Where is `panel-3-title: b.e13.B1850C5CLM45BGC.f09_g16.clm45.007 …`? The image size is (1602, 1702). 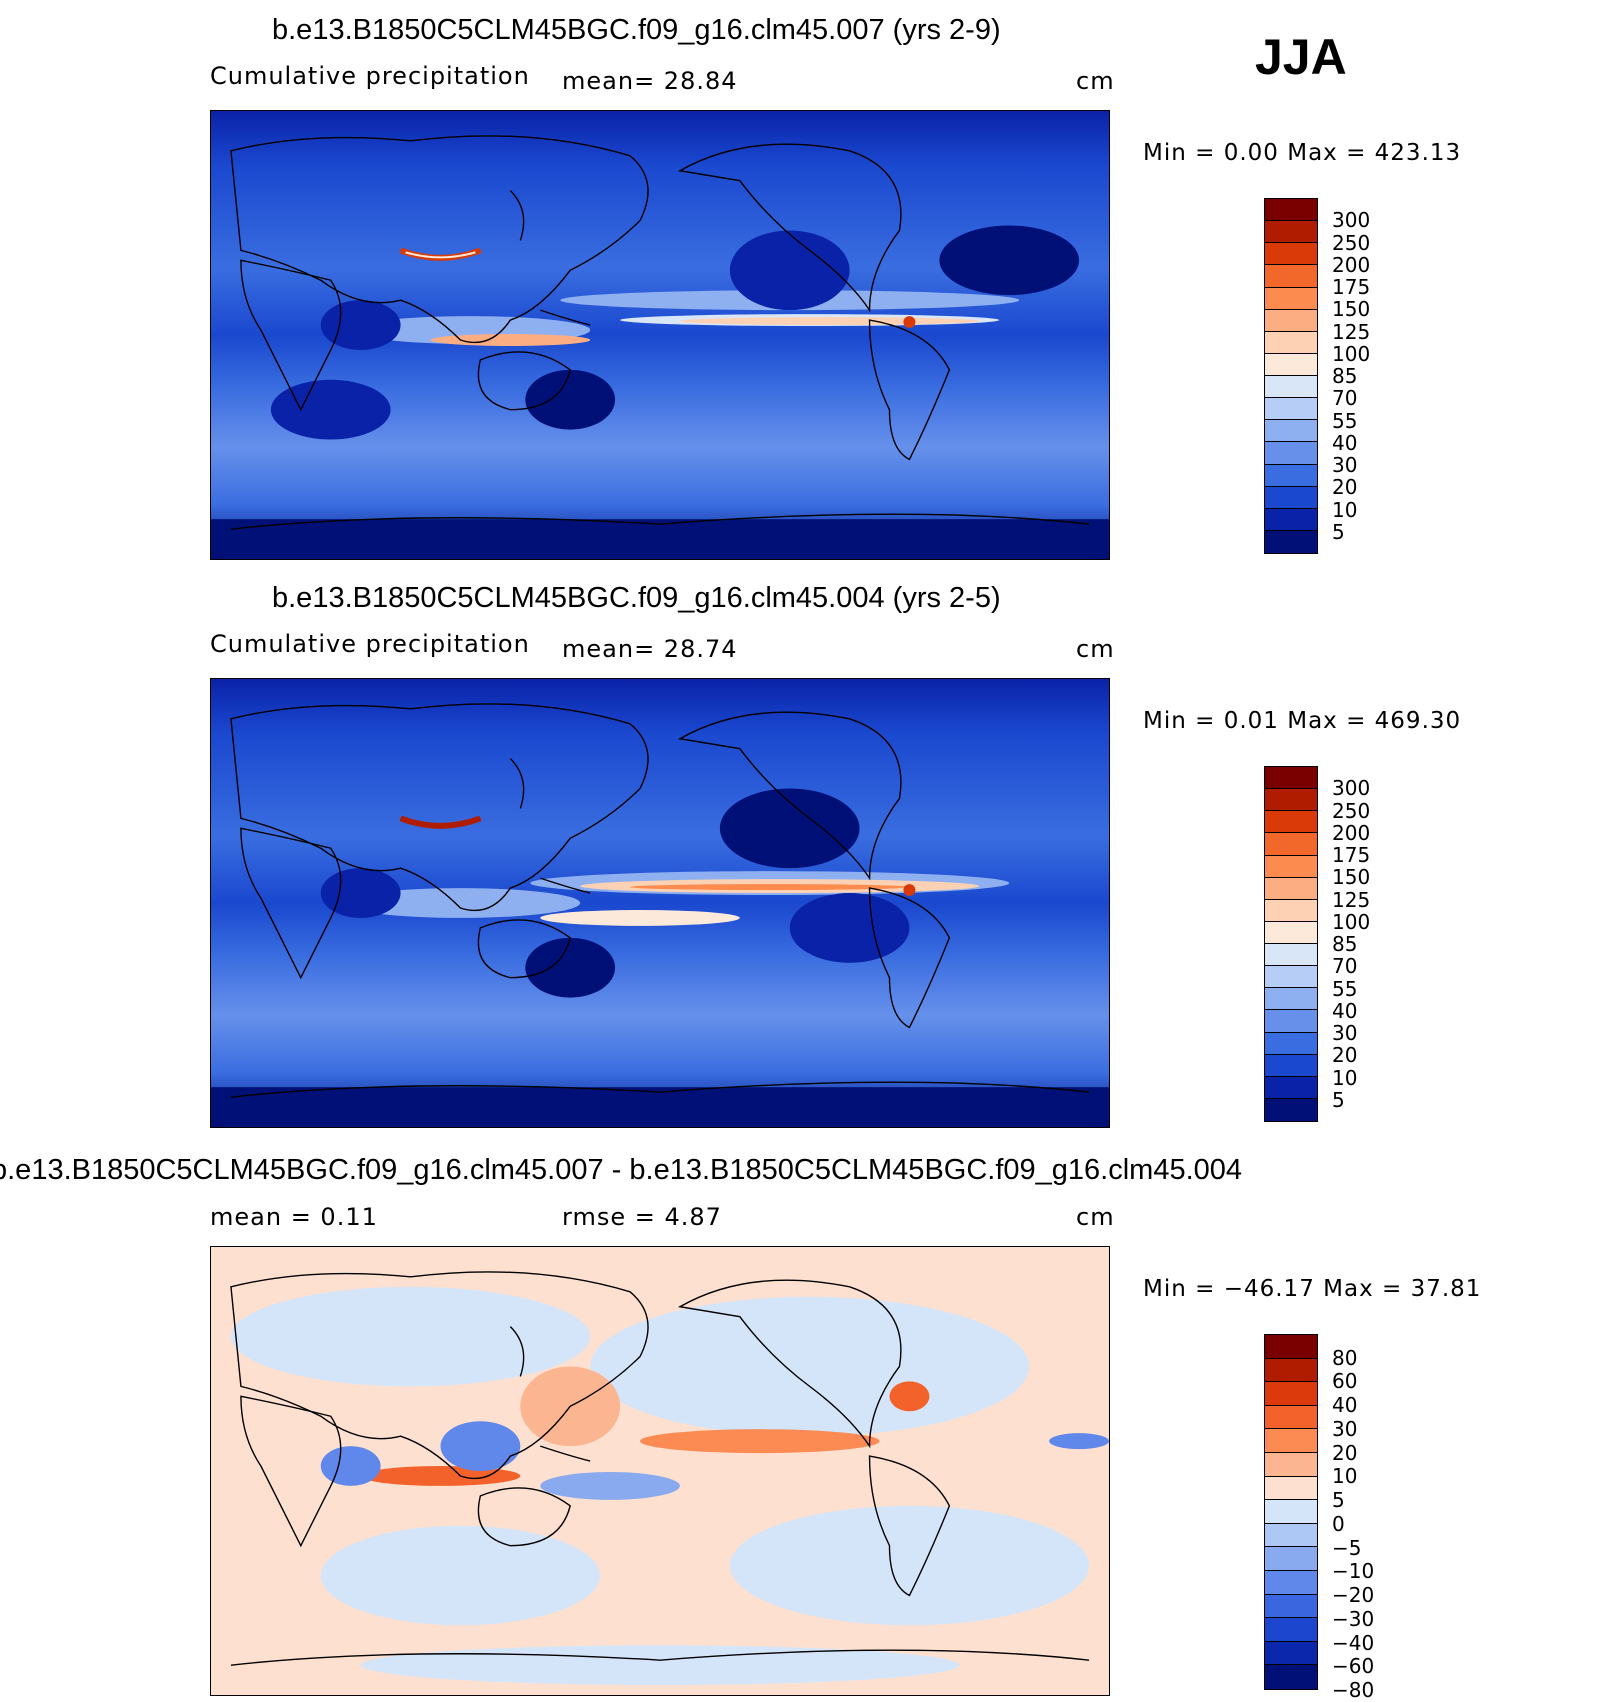
panel-3-title: b.e13.B1850C5CLM45BGC.f09_g16.clm45.007 … is located at coordinates (621, 1170).